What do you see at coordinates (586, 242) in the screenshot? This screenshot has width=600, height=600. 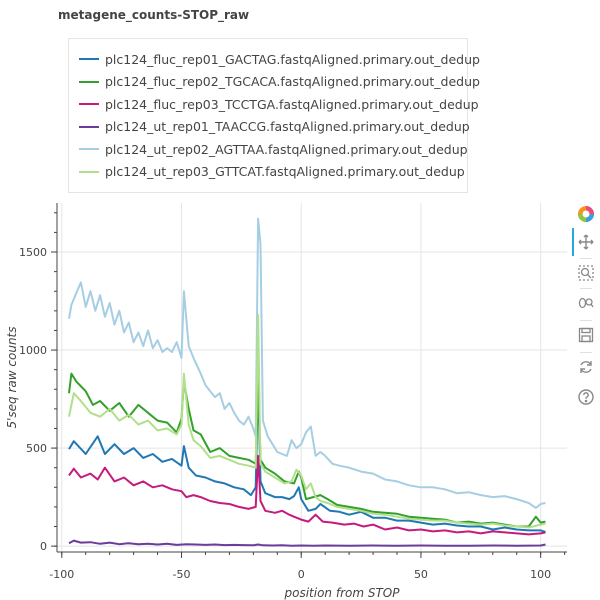 I see `pan-tool-icon` at bounding box center [586, 242].